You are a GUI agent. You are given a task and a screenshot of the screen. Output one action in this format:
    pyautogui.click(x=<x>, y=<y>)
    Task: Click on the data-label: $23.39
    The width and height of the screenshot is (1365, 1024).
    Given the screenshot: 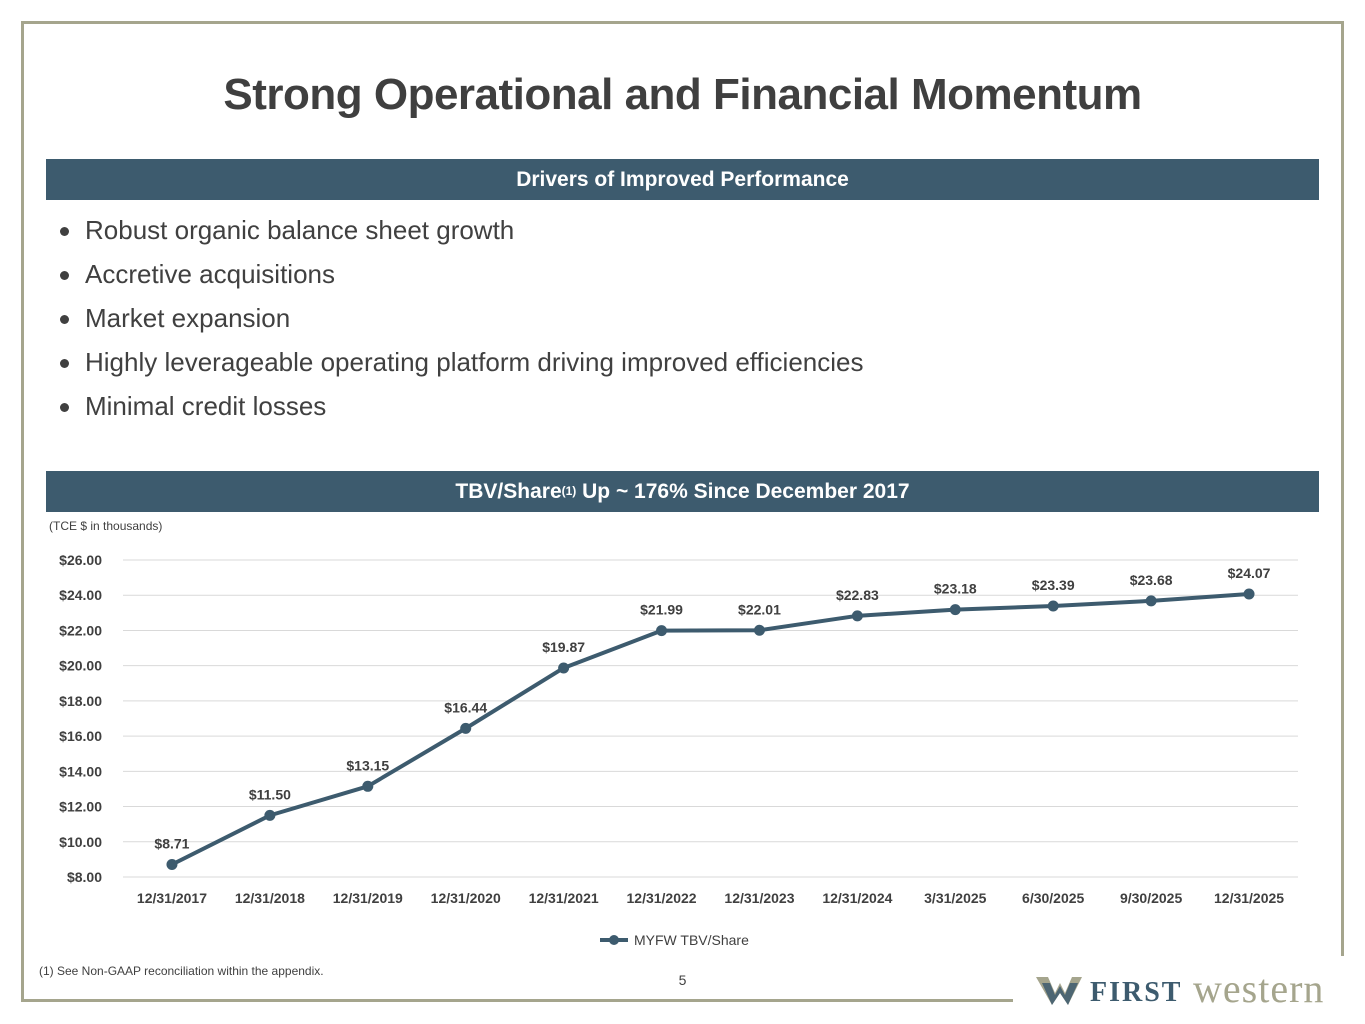 What is the action you would take?
    pyautogui.click(x=1053, y=585)
    